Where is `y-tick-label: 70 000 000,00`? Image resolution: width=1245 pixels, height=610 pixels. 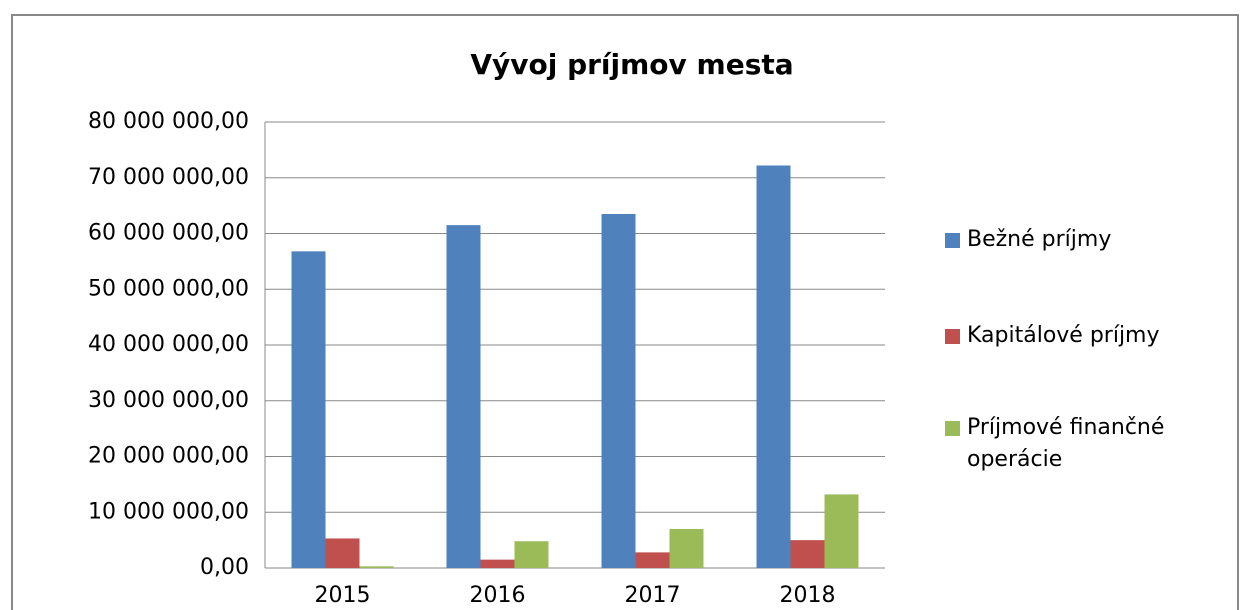
y-tick-label: 70 000 000,00 is located at coordinates (168, 177).